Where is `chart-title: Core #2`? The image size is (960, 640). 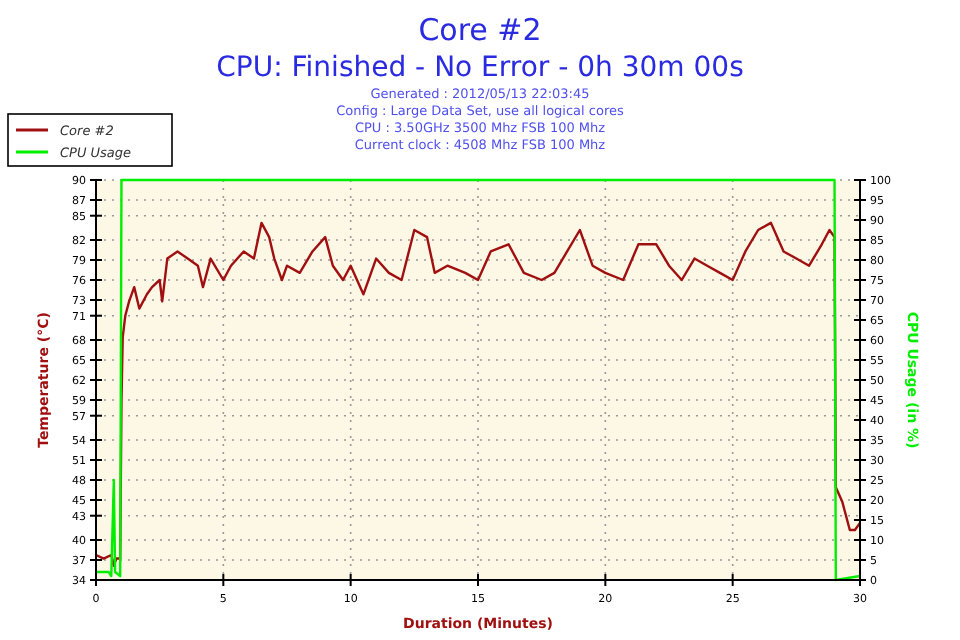
chart-title: Core #2 is located at coordinates (480, 30).